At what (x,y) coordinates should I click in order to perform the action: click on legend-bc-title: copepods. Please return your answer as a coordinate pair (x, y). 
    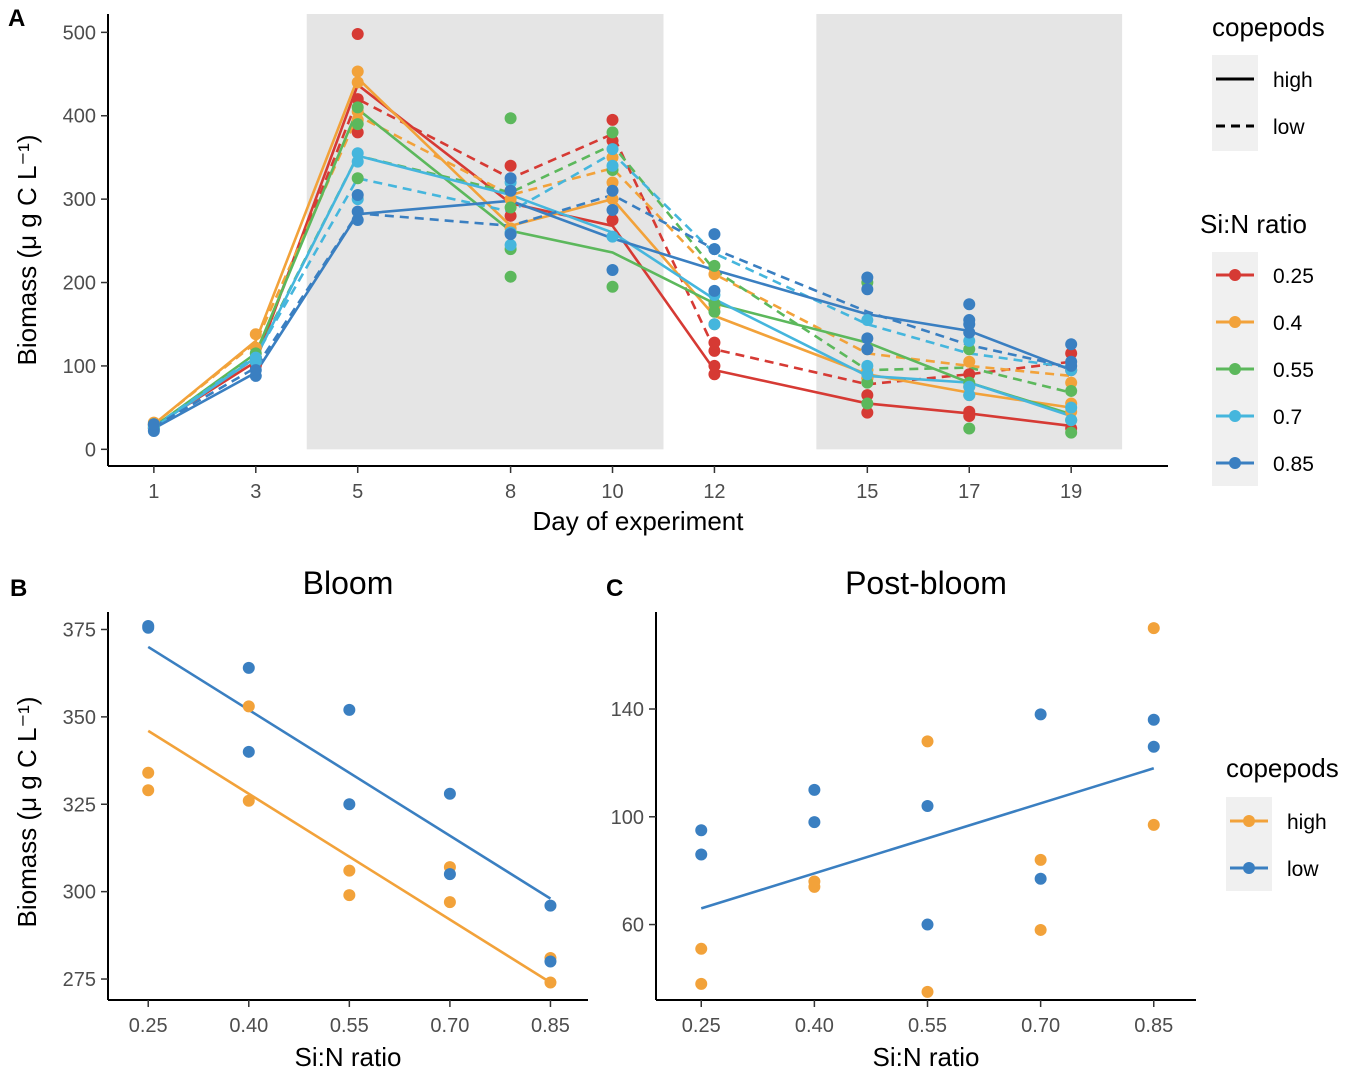
    Looking at the image, I should click on (1282, 768).